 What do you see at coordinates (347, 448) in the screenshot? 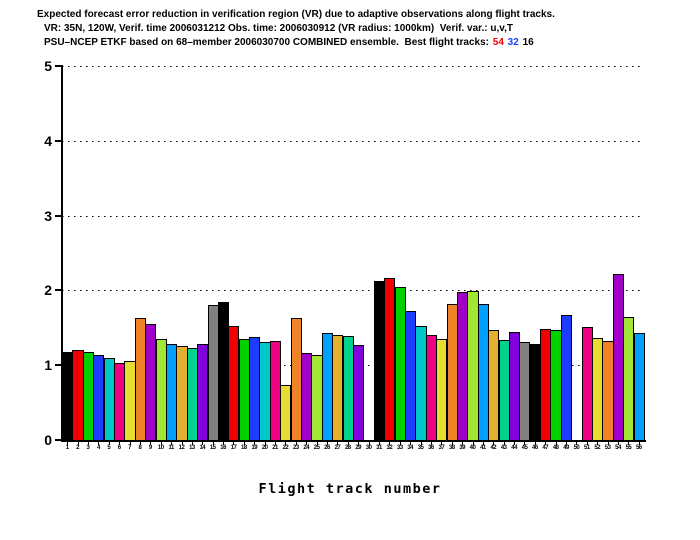
I see `x-tick-label-28: 28` at bounding box center [347, 448].